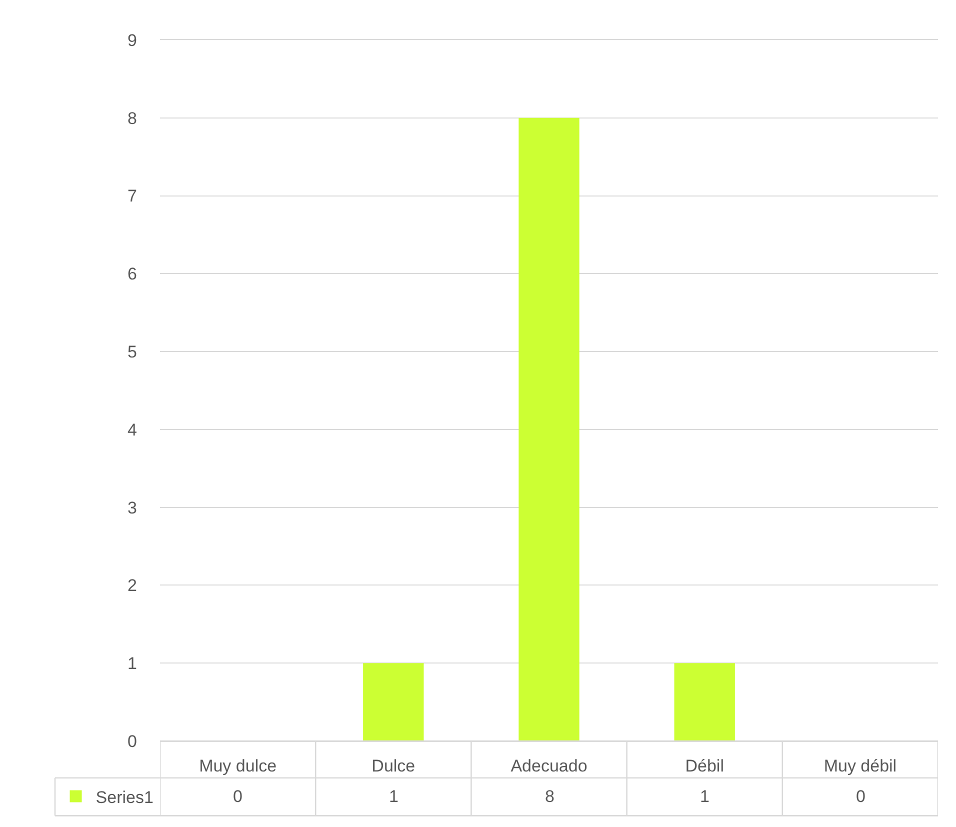 The width and height of the screenshot is (956, 827). Describe the element at coordinates (132, 586) in the screenshot. I see `y-tick-label: 2` at that location.